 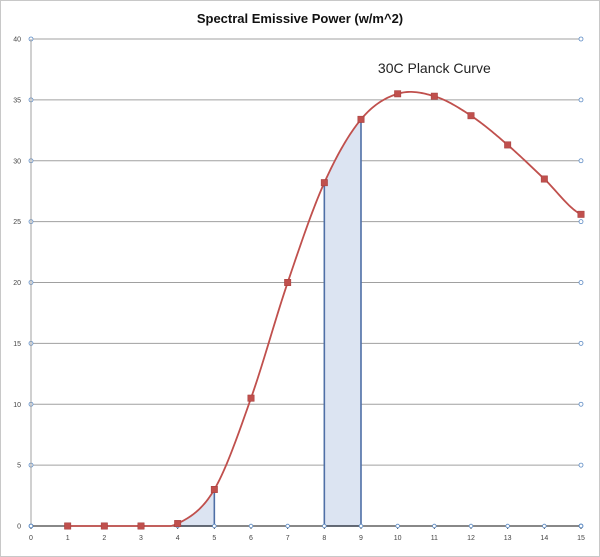 What do you see at coordinates (17, 161) in the screenshot?
I see `y-tick-label: 30` at bounding box center [17, 161].